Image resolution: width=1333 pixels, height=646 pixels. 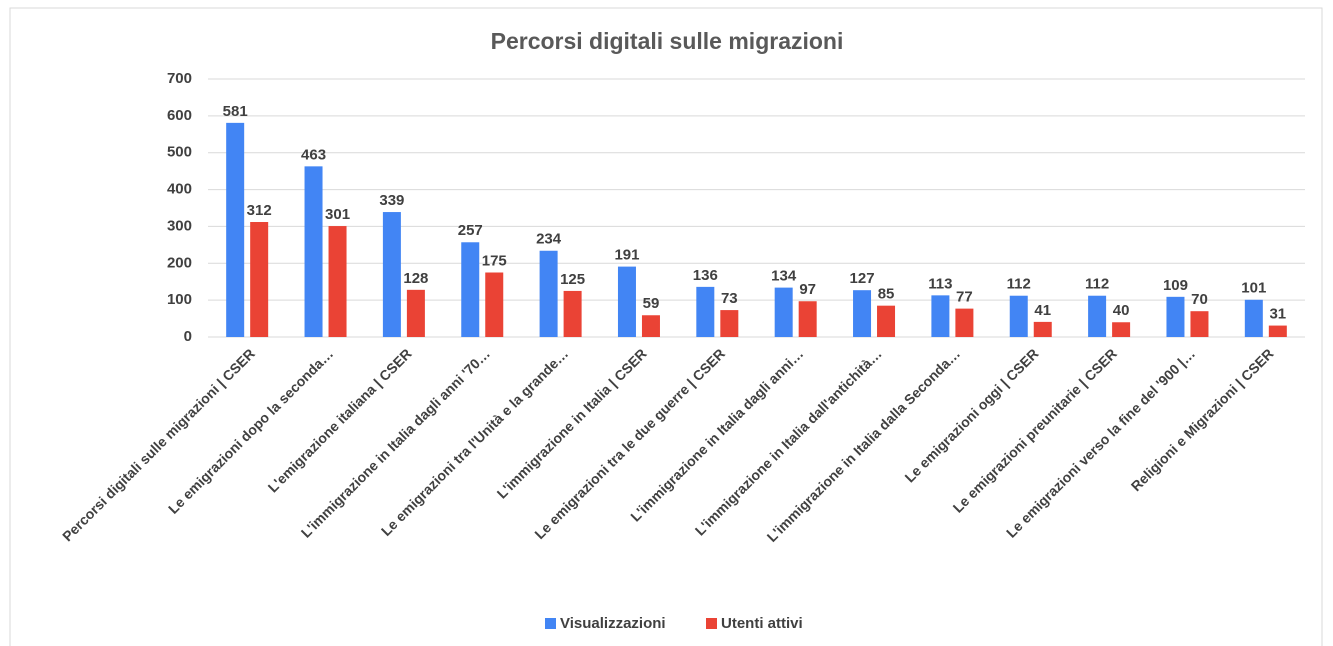 What do you see at coordinates (179, 152) in the screenshot?
I see `y-tick-label: 500` at bounding box center [179, 152].